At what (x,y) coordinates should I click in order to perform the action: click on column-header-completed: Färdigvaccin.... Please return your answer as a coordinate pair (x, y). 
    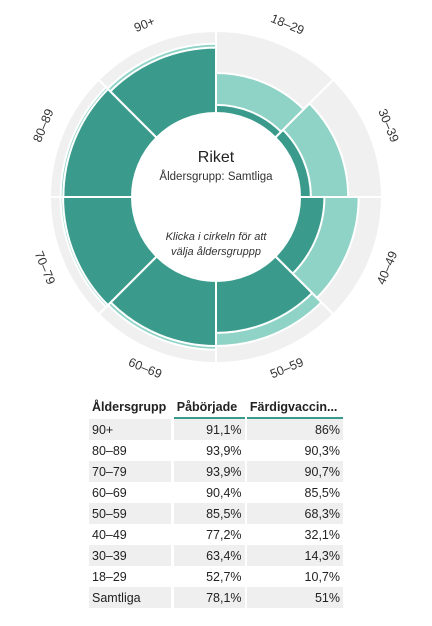
    Looking at the image, I should click on (294, 408).